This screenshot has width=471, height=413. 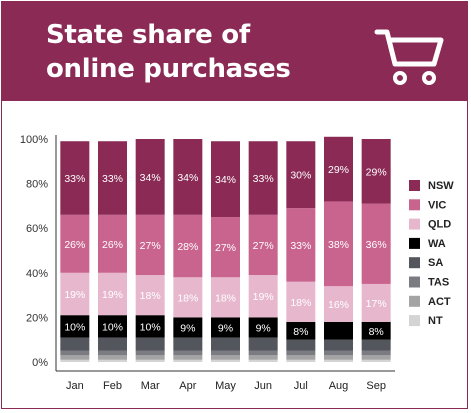 What do you see at coordinates (339, 386) in the screenshot?
I see `x-tick-label: Aug` at bounding box center [339, 386].